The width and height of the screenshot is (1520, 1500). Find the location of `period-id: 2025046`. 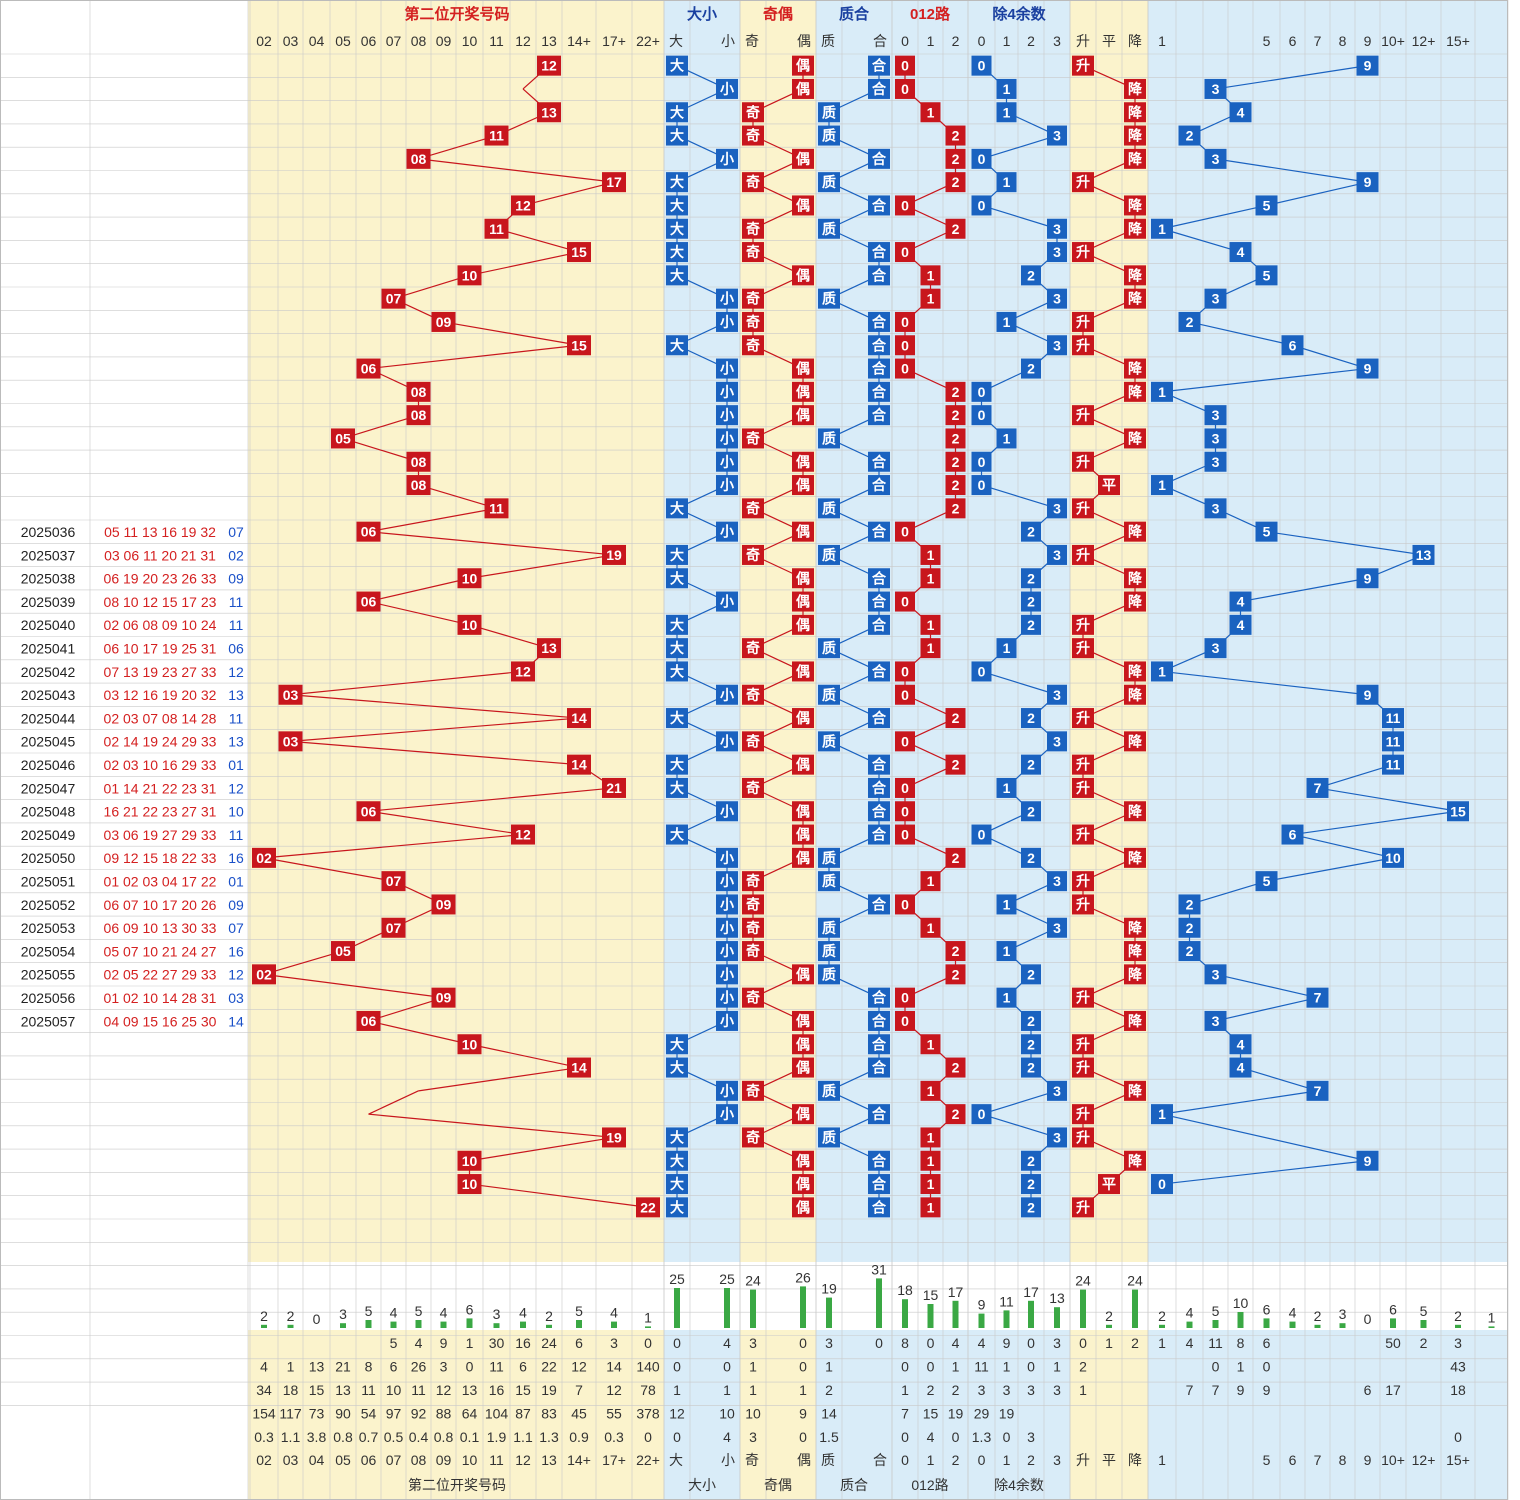

period-id: 2025046 is located at coordinates (48, 765).